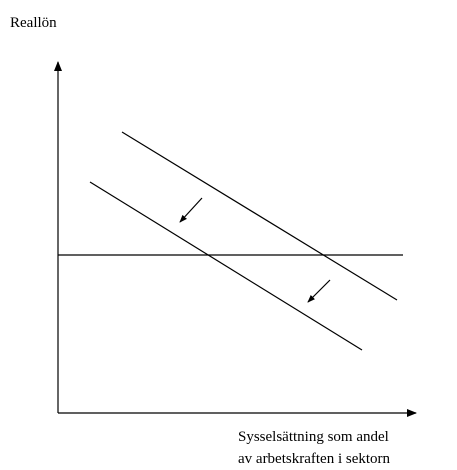 This screenshot has width=457, height=470. What do you see at coordinates (33, 23) in the screenshot?
I see `y-axis-label: Reallön` at bounding box center [33, 23].